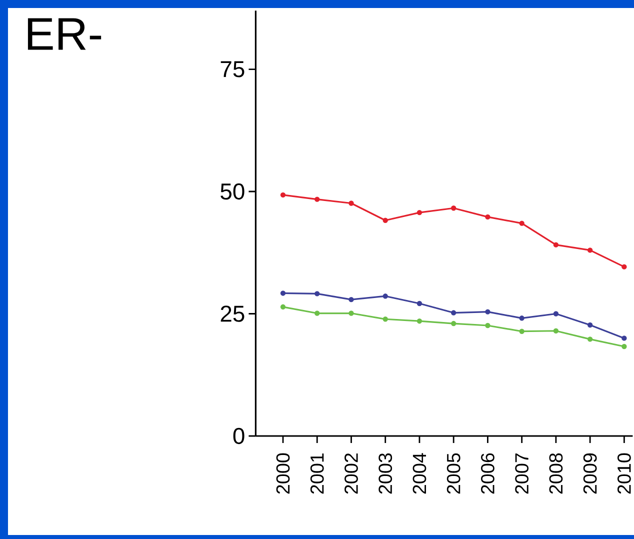  Describe the element at coordinates (317, 473) in the screenshot. I see `x-tick-label: 2001` at that location.